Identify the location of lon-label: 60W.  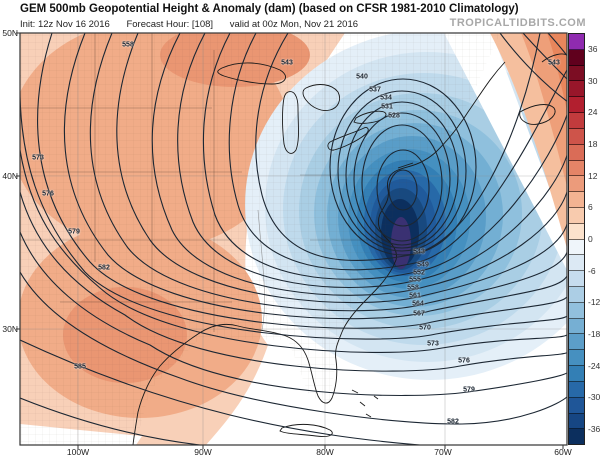
(563, 452).